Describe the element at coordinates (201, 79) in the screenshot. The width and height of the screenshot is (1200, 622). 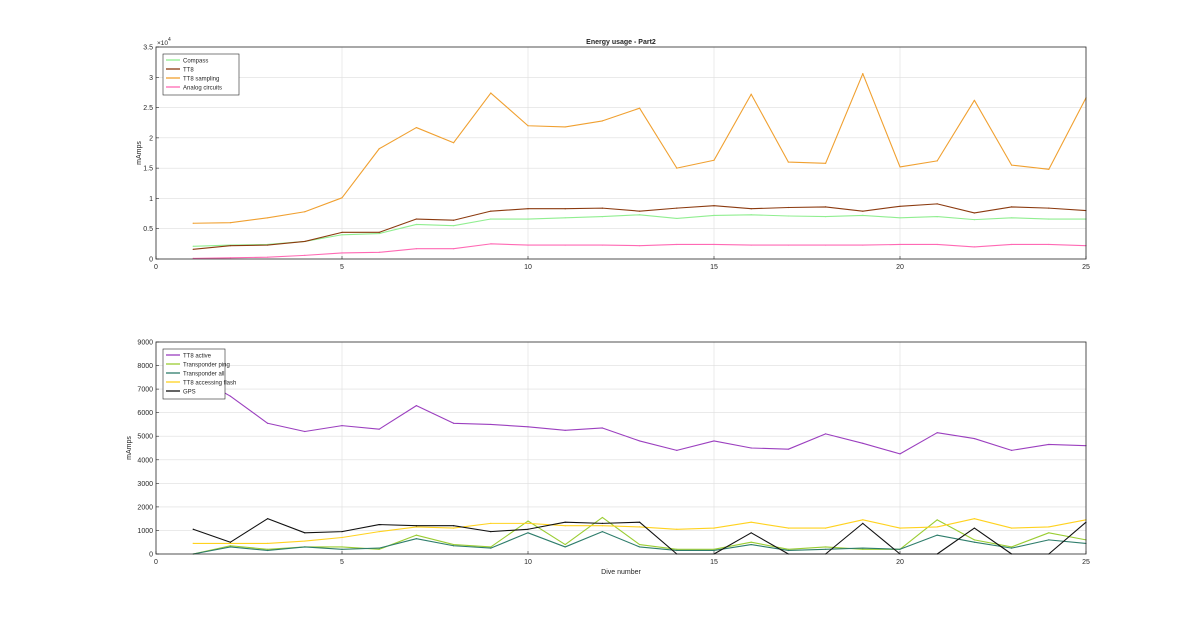
I see `legend-label: TT8 sampling` at that location.